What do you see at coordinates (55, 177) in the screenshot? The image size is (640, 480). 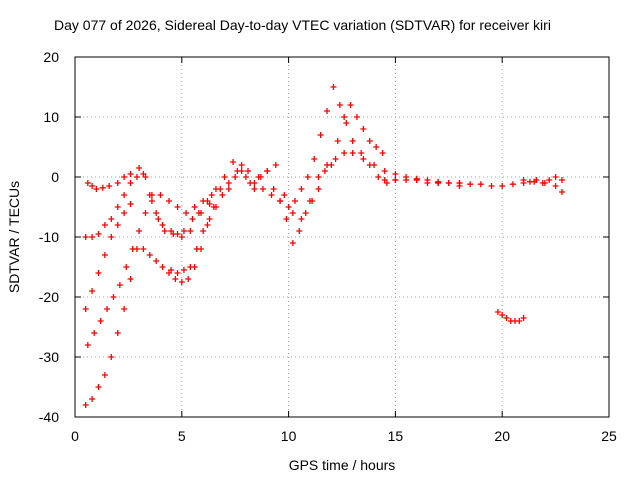 I see `y-tick-label: 0` at bounding box center [55, 177].